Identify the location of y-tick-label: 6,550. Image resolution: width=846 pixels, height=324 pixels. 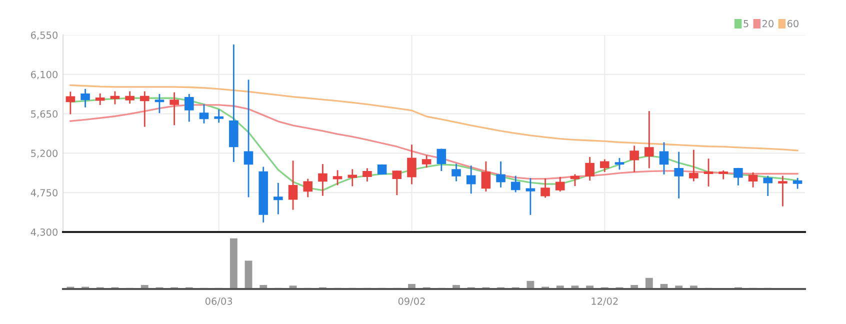
(44, 35).